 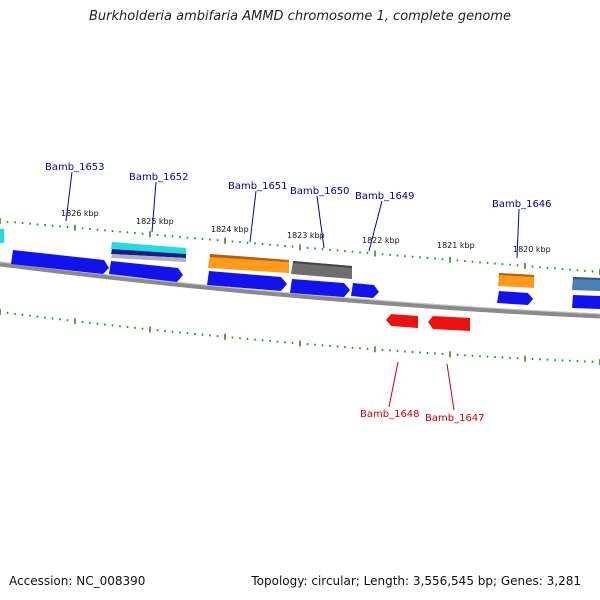 I want to click on gene-feature-bamb-1646-orange, so click(x=516, y=280).